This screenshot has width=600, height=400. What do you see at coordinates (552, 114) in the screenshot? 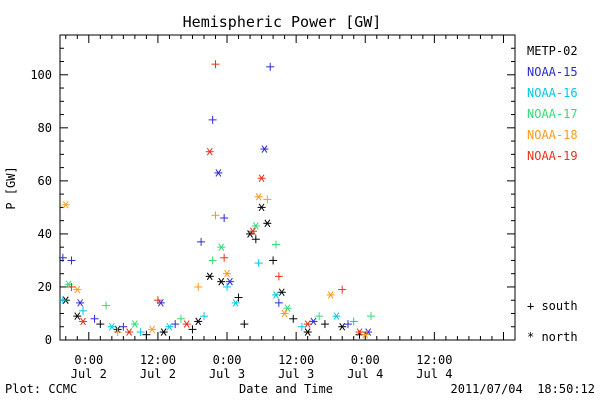
I see `legend-item: NOAA-17` at bounding box center [552, 114].